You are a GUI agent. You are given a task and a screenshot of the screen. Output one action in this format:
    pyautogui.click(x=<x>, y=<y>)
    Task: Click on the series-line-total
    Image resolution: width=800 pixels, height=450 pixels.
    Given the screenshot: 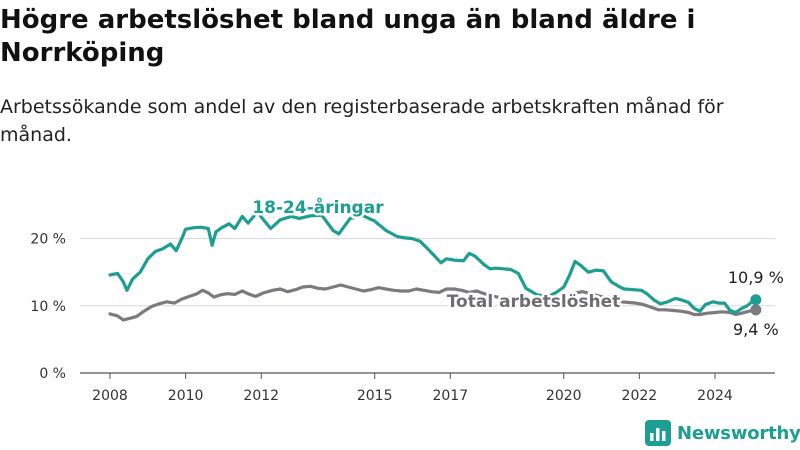 What is the action you would take?
    pyautogui.click(x=433, y=302)
    